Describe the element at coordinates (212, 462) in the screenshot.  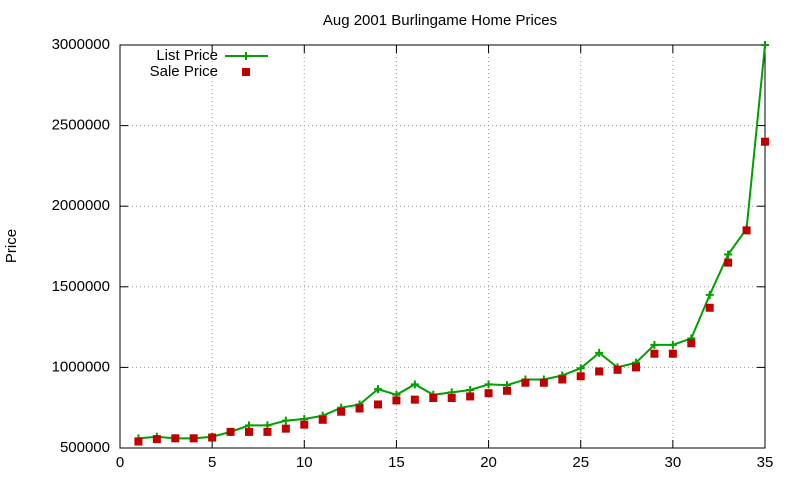
I see `x-tick-label: 5` at that location.